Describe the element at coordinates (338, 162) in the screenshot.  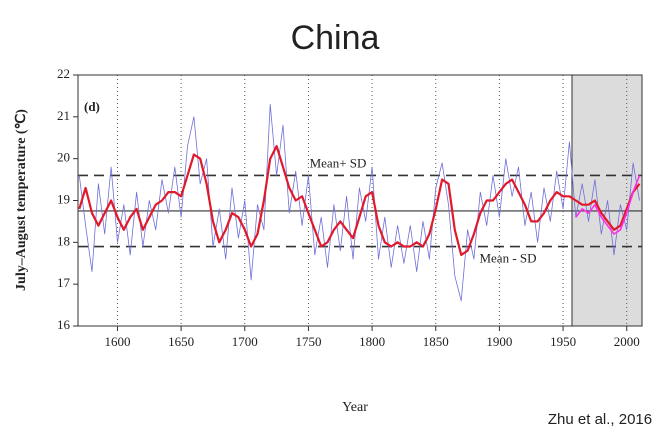
I see `reference-label: Mean+ SD` at that location.